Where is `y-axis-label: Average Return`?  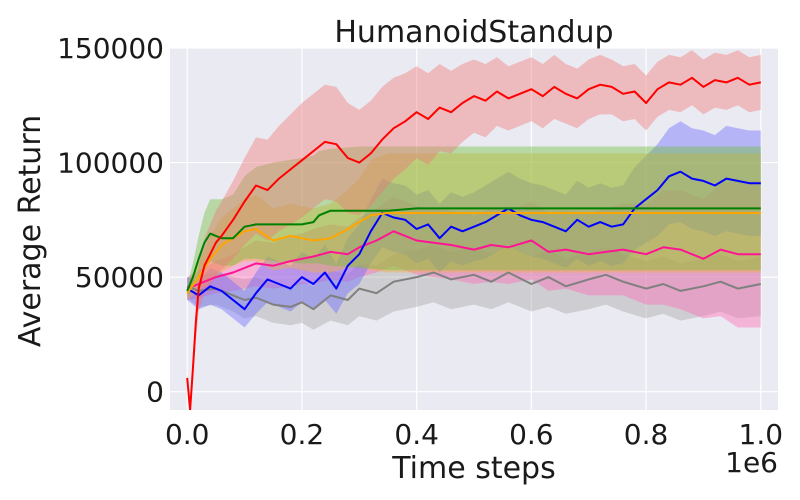
y-axis-label: Average Return is located at coordinates (30, 231).